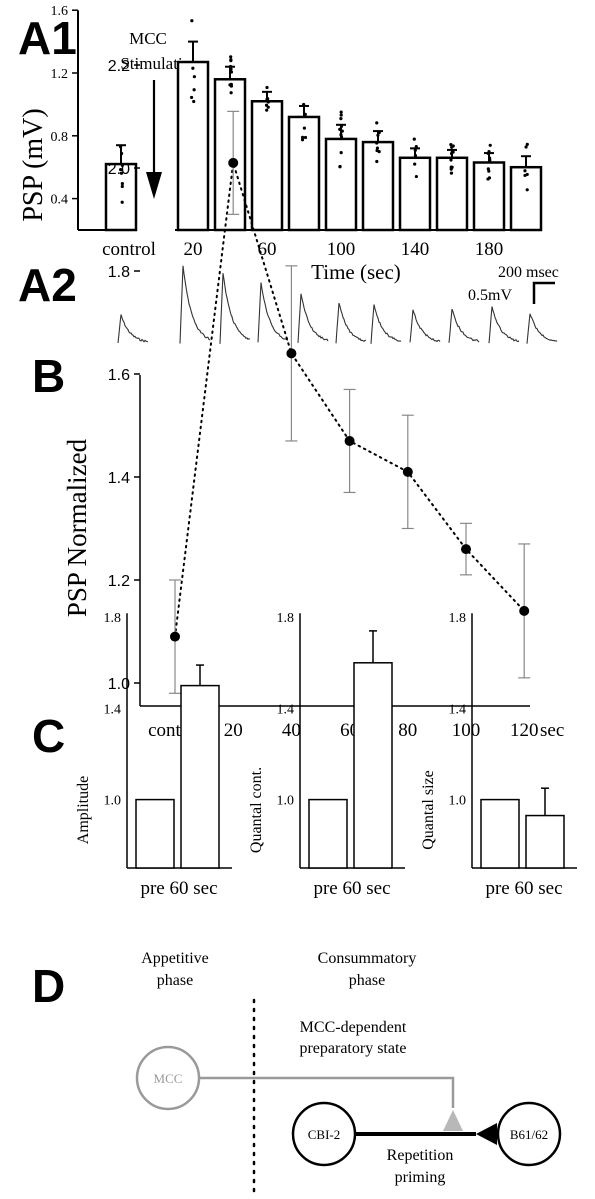 The image size is (595, 1199). What do you see at coordinates (119, 478) in the screenshot?
I see `b-ytick-label: 1.4` at bounding box center [119, 478].